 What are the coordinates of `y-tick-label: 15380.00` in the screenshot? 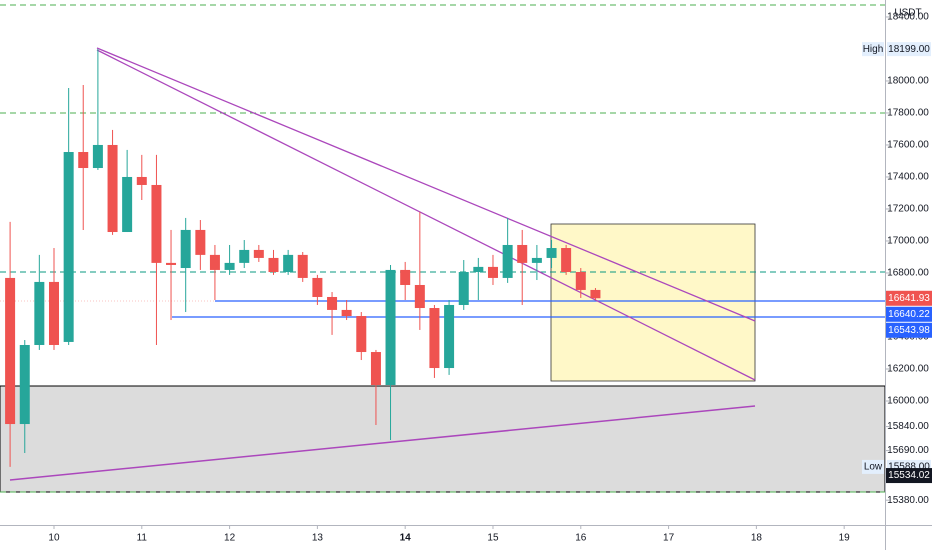 It's located at (908, 500).